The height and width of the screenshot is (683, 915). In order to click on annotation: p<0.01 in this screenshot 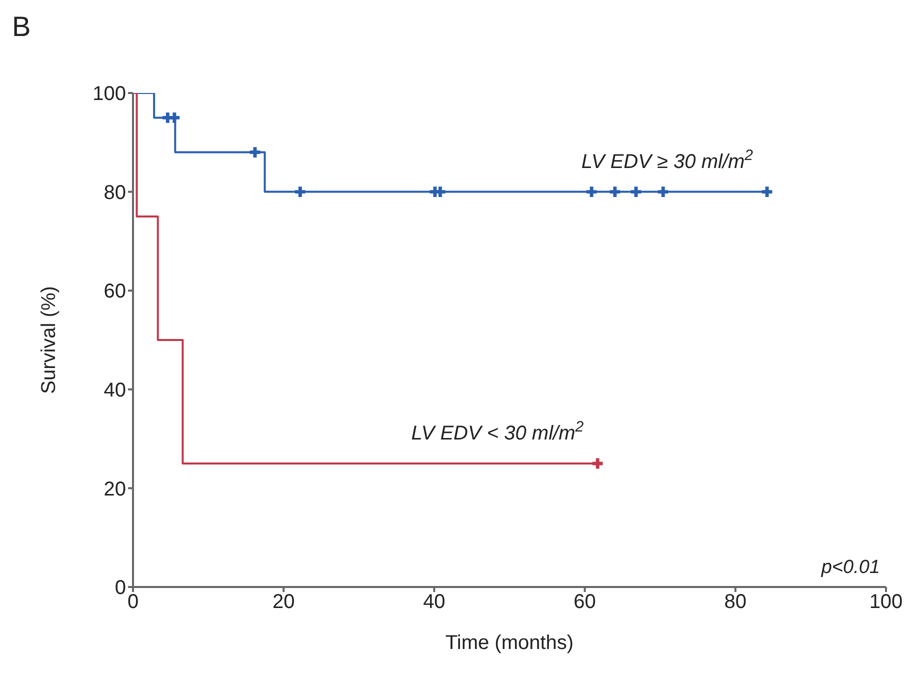, I will do `click(850, 567)`.